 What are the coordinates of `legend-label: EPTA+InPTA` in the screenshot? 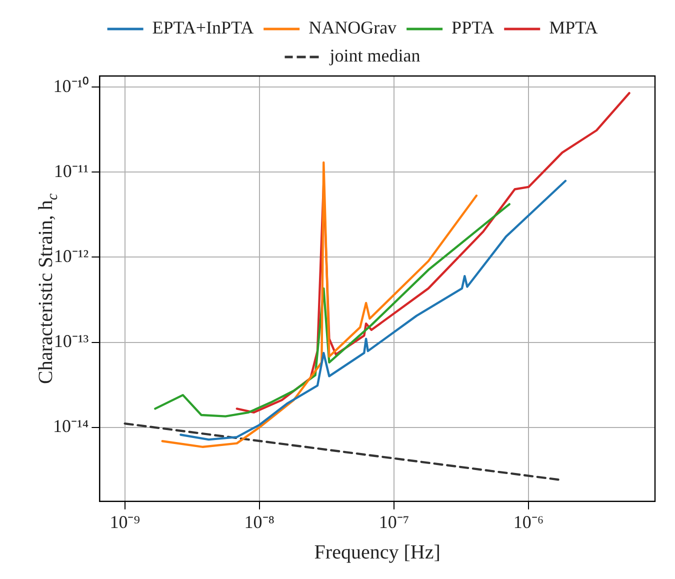 It's located at (203, 28).